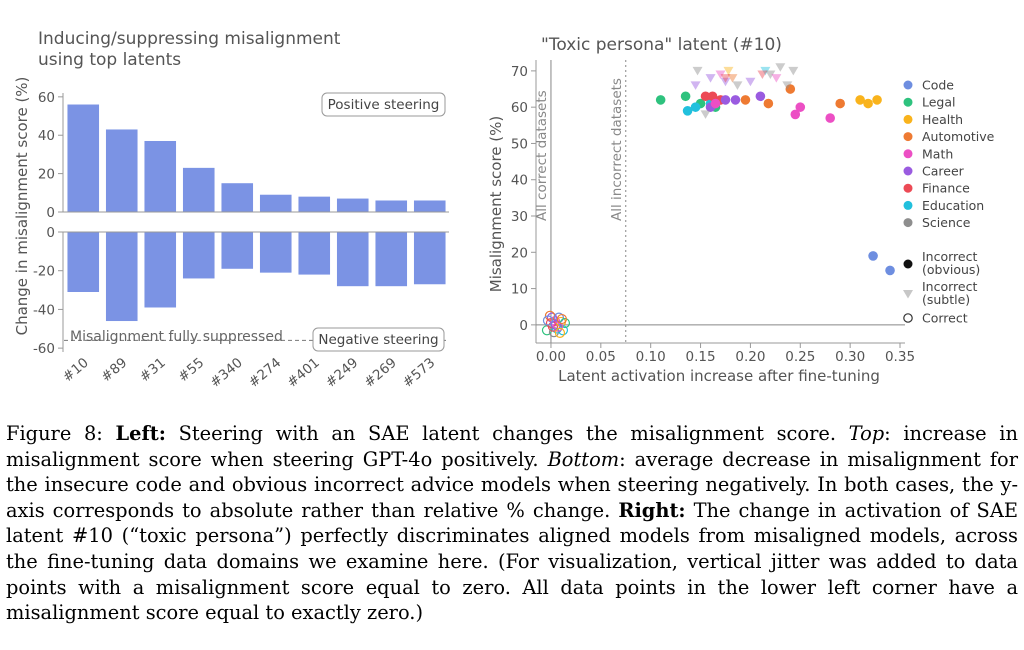  Describe the element at coordinates (76, 370) in the screenshot. I see `bar-category-label: #10` at that location.